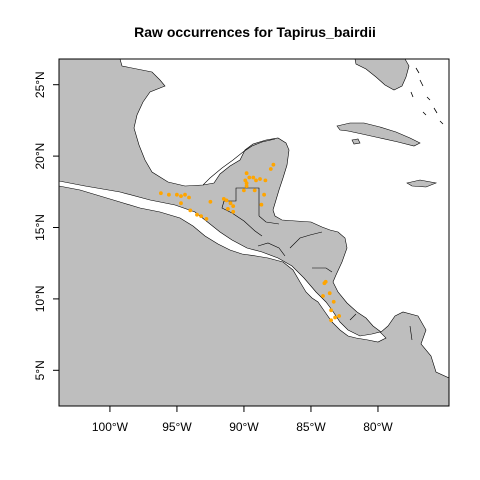 This screenshot has width=480, height=480. Describe the element at coordinates (40, 370) in the screenshot. I see `y-tick-label: 5°N` at that location.